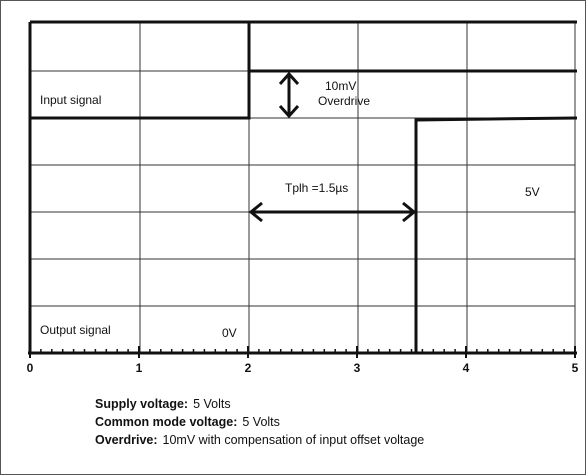 This screenshot has width=586, height=475. What do you see at coordinates (70, 100) in the screenshot?
I see `input-label: Input signal` at bounding box center [70, 100].